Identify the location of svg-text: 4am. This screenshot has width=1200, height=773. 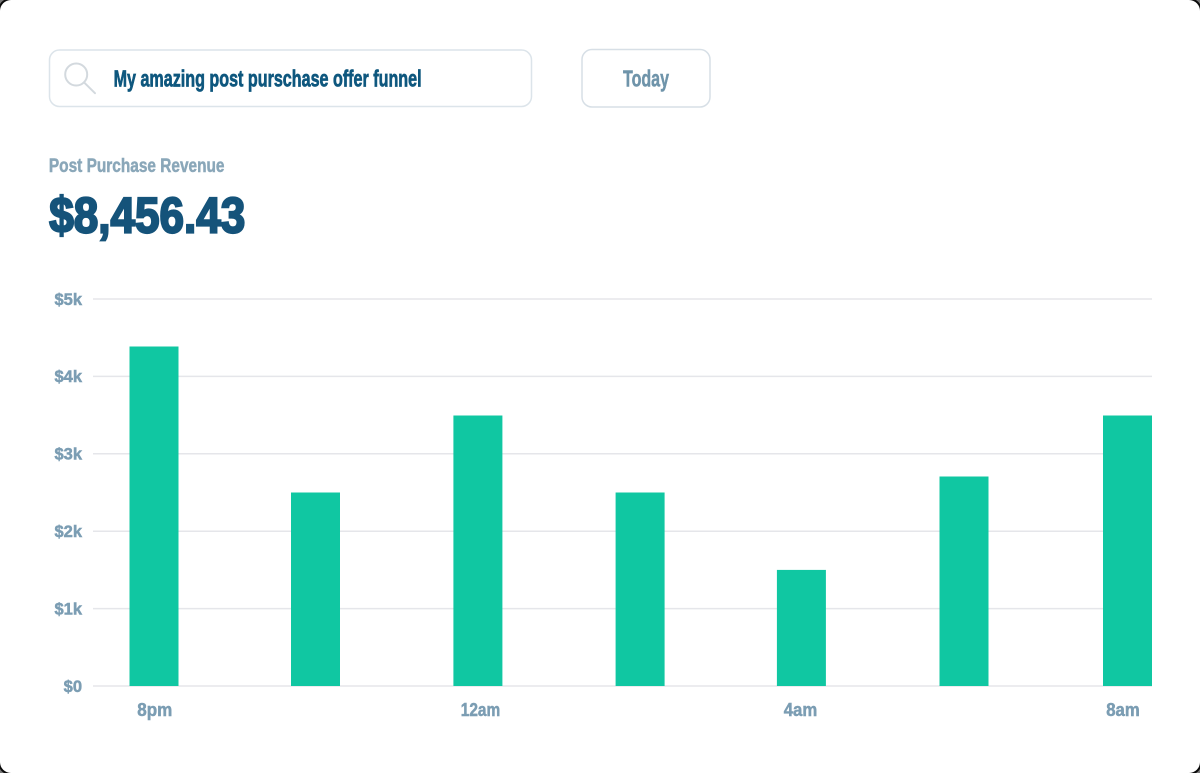
(801, 710).